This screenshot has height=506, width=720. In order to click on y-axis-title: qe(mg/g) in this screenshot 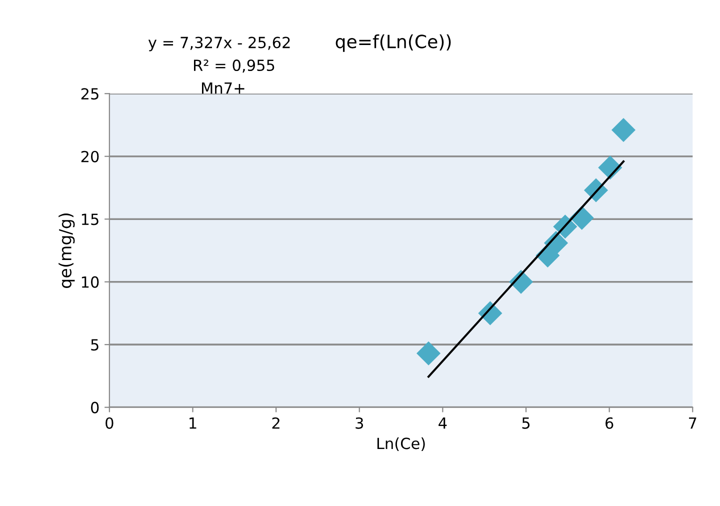, I will do `click(66, 250)`.